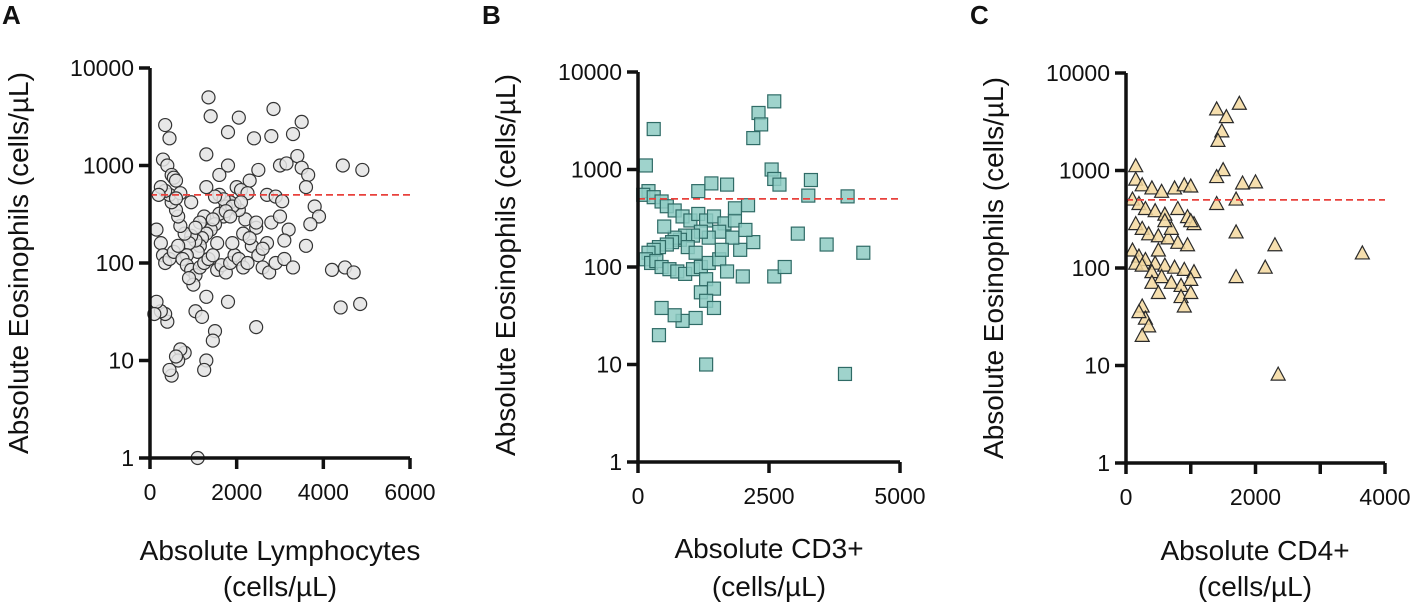 The image size is (1417, 606). I want to click on panel-a-x-axis-title-line1: Absolute Lymphocytes, so click(280, 550).